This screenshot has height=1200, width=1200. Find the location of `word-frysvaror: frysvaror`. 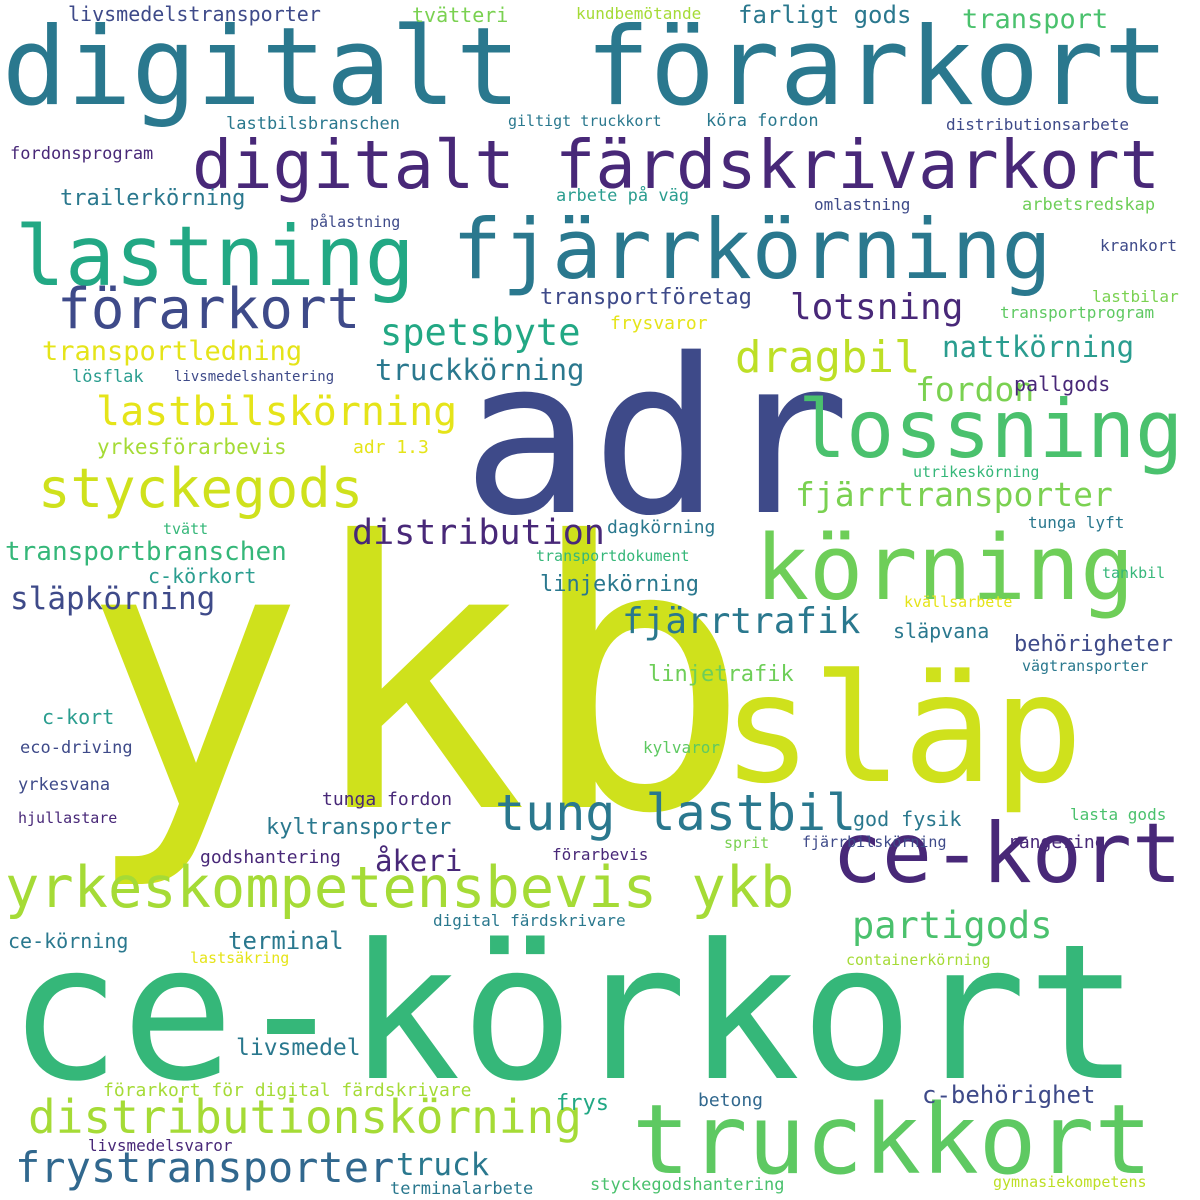

word-frysvaror: frysvaror is located at coordinates (659, 323).